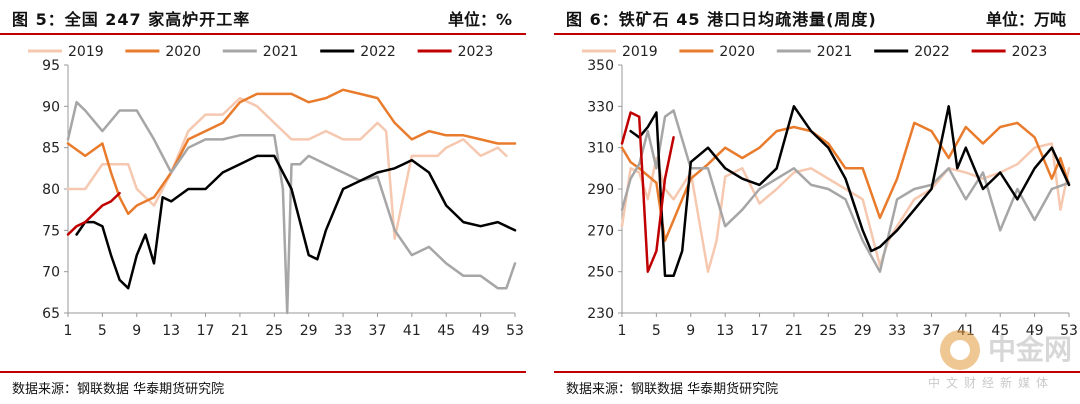 Image resolution: width=1080 pixels, height=404 pixels. Describe the element at coordinates (51, 314) in the screenshot. I see `y-tick-label: 65` at that location.